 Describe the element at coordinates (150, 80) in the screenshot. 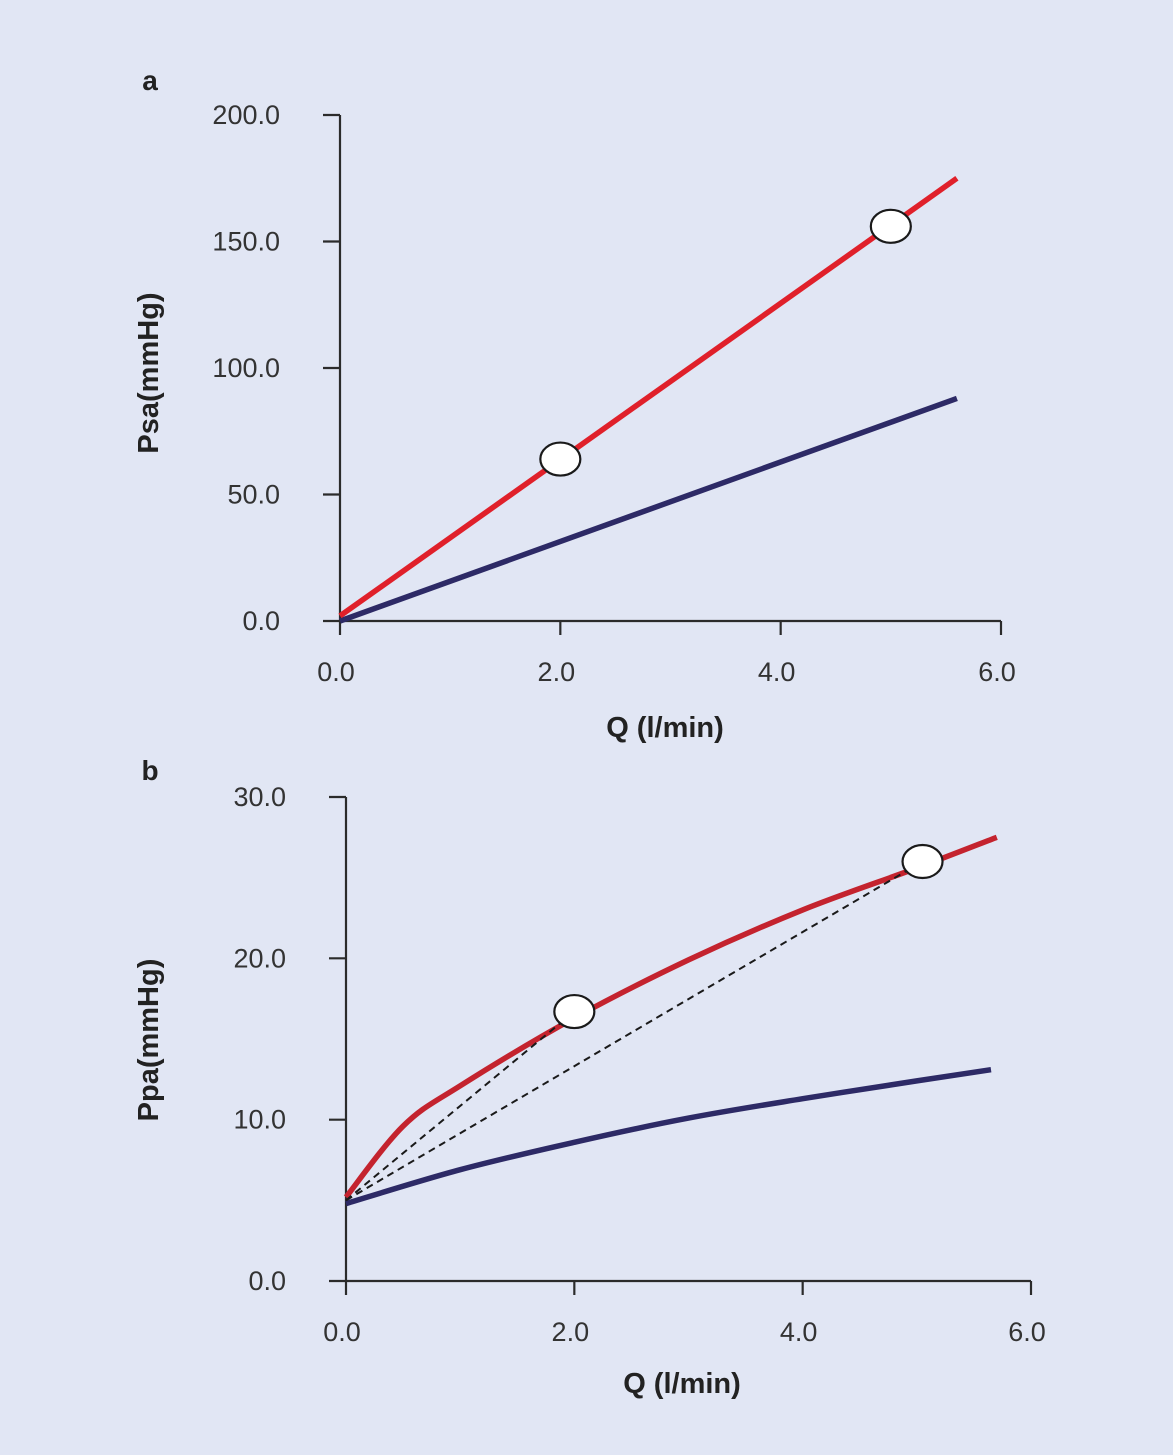

I see `panel-label: a` at that location.